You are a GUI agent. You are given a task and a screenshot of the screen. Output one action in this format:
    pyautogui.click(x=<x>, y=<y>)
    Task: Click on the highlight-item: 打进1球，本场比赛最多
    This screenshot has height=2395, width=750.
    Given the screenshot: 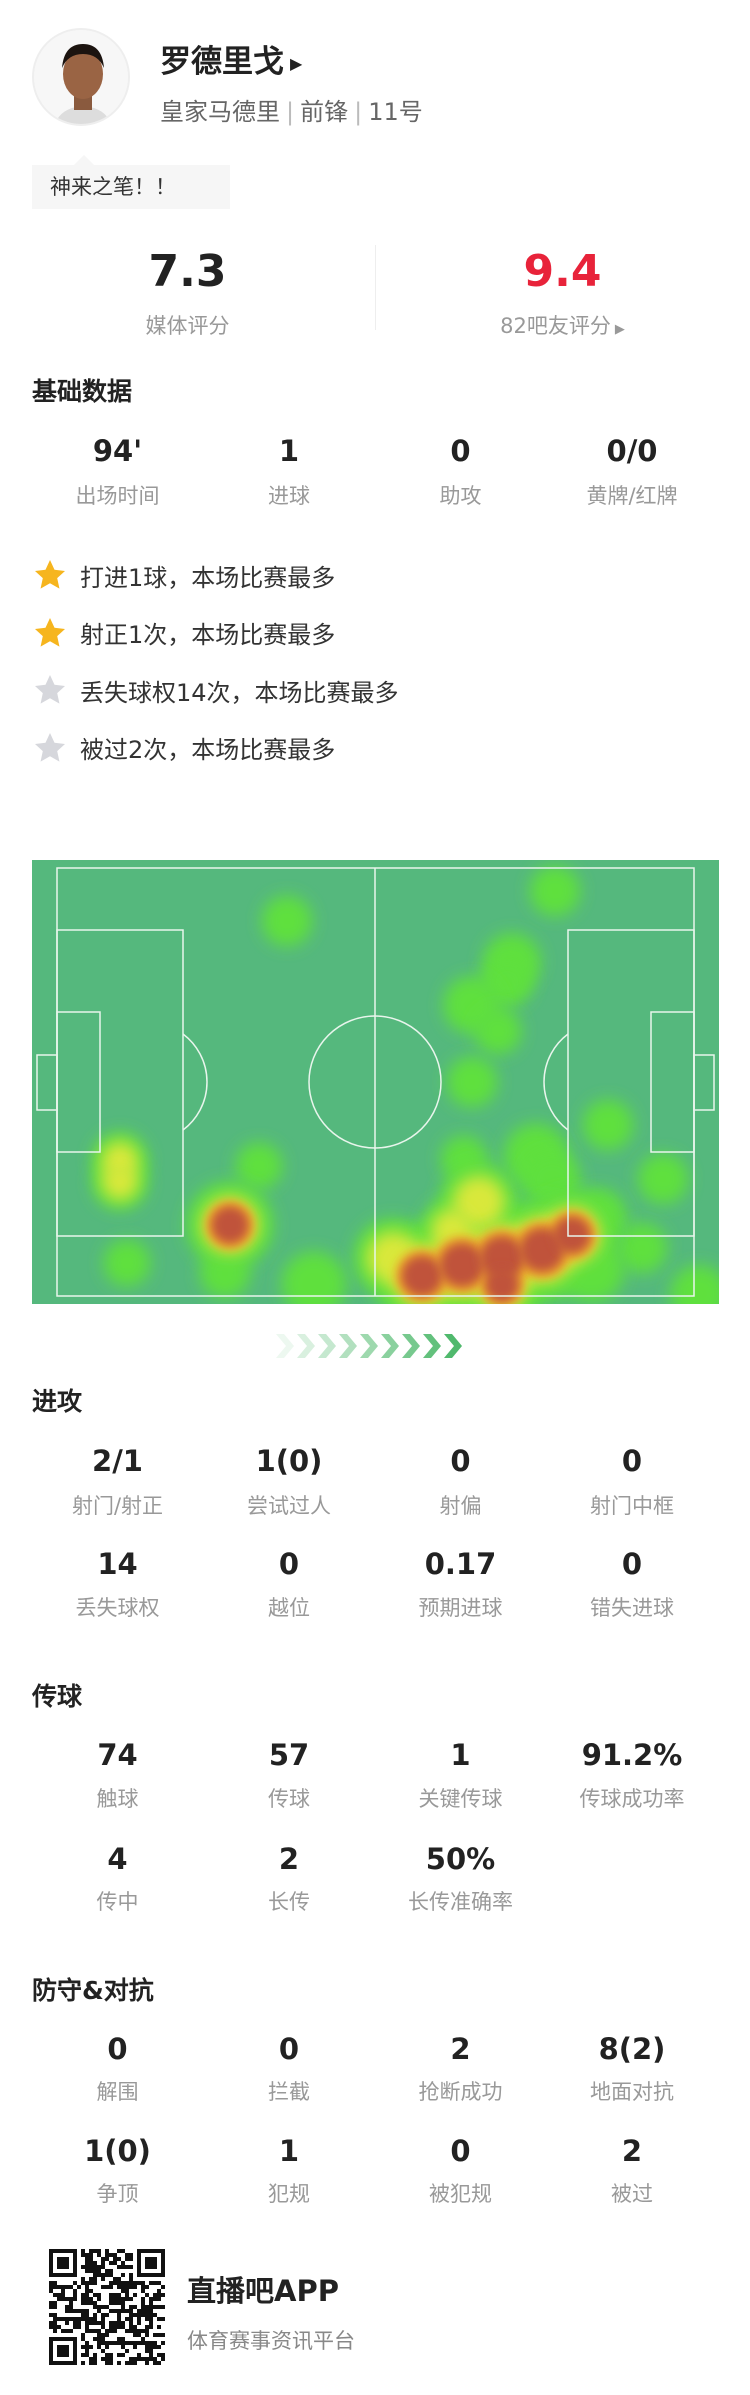 What is the action you would take?
    pyautogui.click(x=183, y=575)
    